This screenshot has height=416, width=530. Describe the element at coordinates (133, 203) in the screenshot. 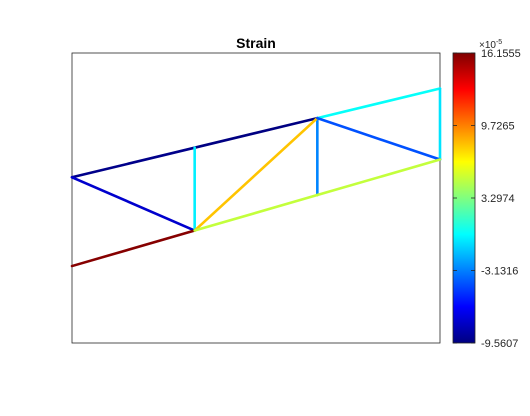

I see `member-AF` at that location.